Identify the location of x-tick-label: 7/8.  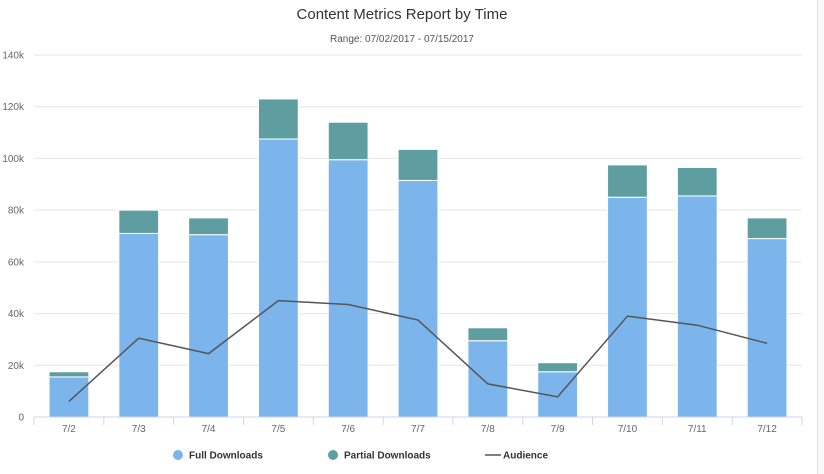
(488, 429).